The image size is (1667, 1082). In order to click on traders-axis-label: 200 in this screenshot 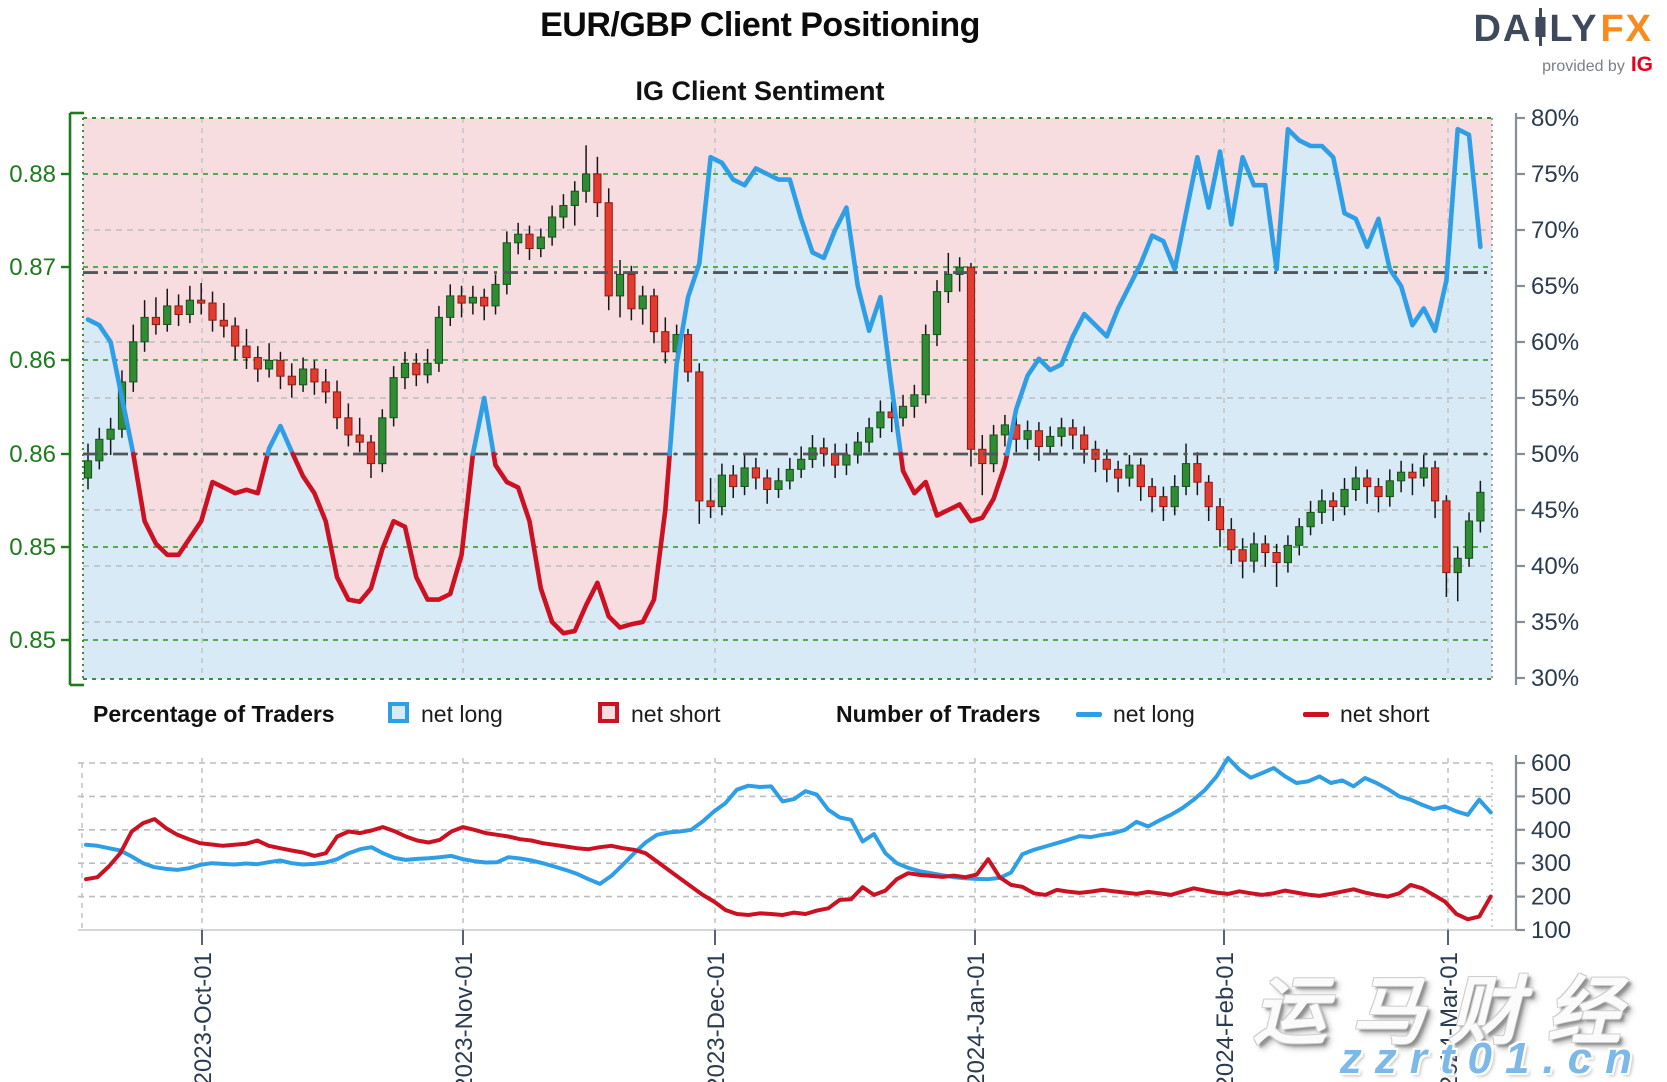, I will do `click(1551, 897)`.